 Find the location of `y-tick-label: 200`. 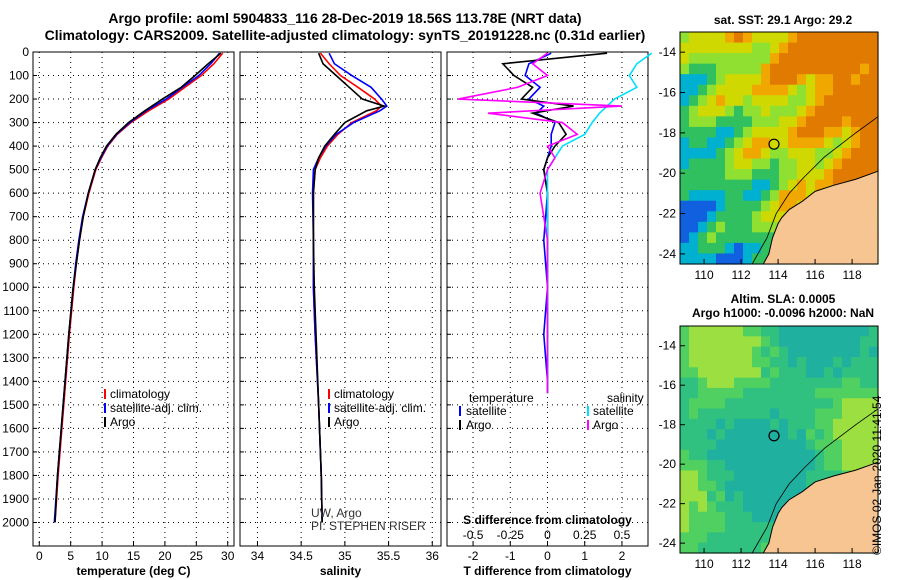

y-tick-label: 200 is located at coordinates (19, 99).